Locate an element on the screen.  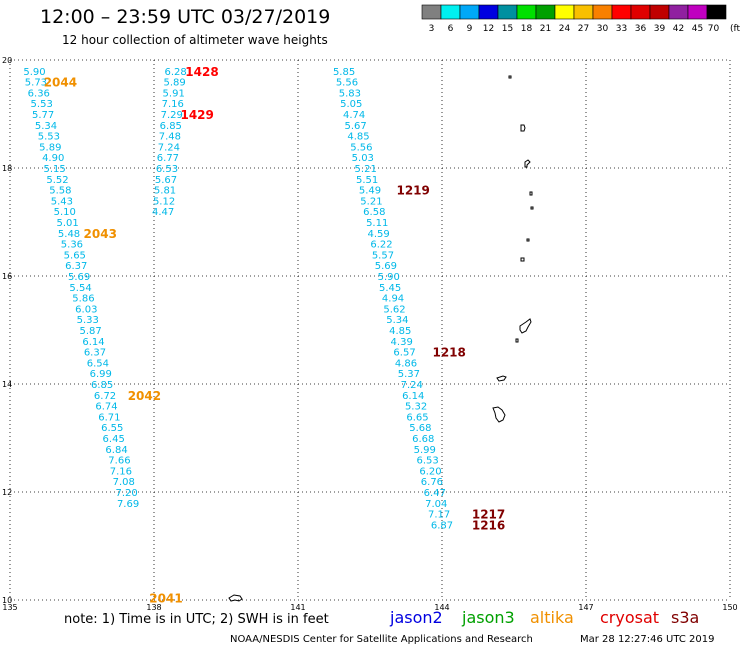
pass-time-label: 1219 is located at coordinates (412, 191).